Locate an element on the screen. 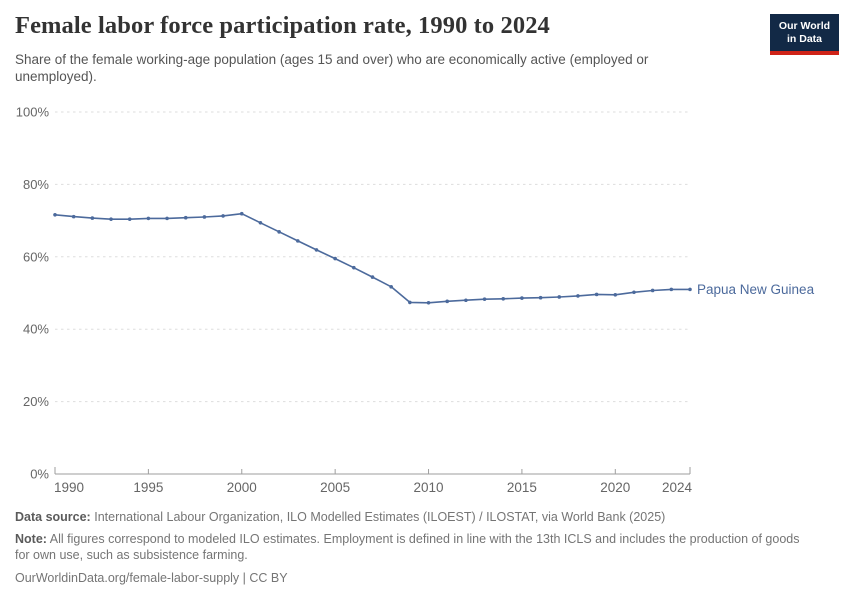 Image resolution: width=850 pixels, height=600 pixels. y-tick-label: 100% is located at coordinates (33, 112).